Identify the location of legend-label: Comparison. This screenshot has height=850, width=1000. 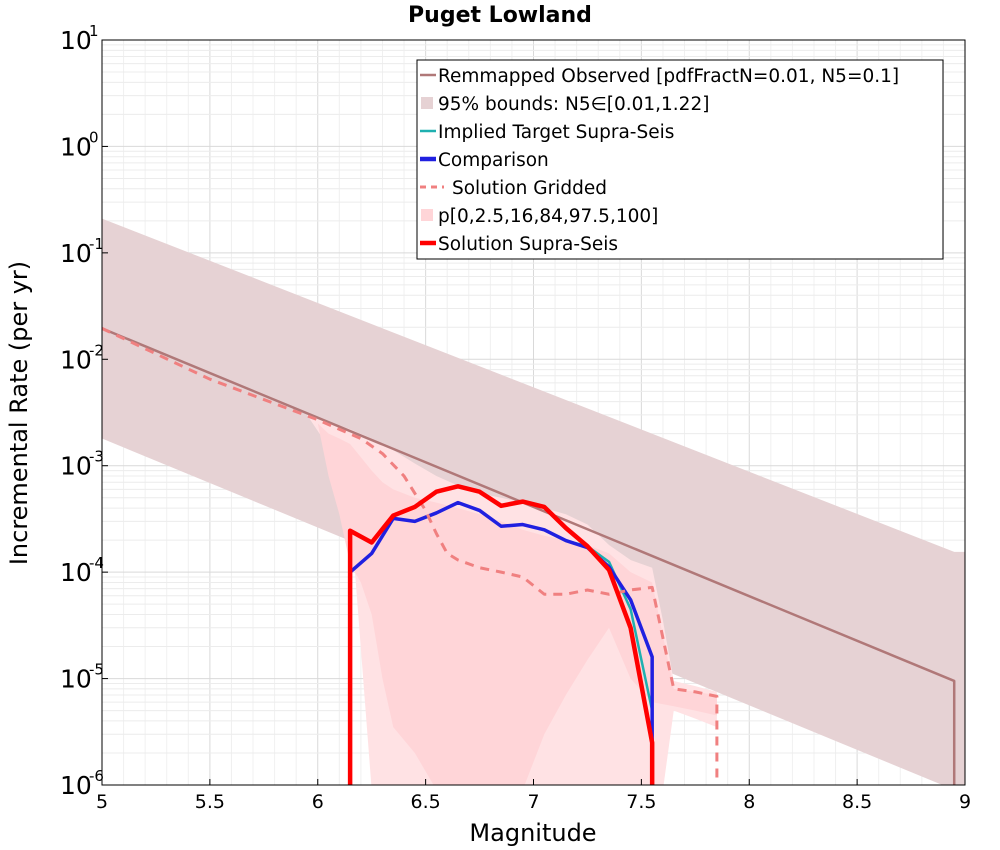
(493, 160).